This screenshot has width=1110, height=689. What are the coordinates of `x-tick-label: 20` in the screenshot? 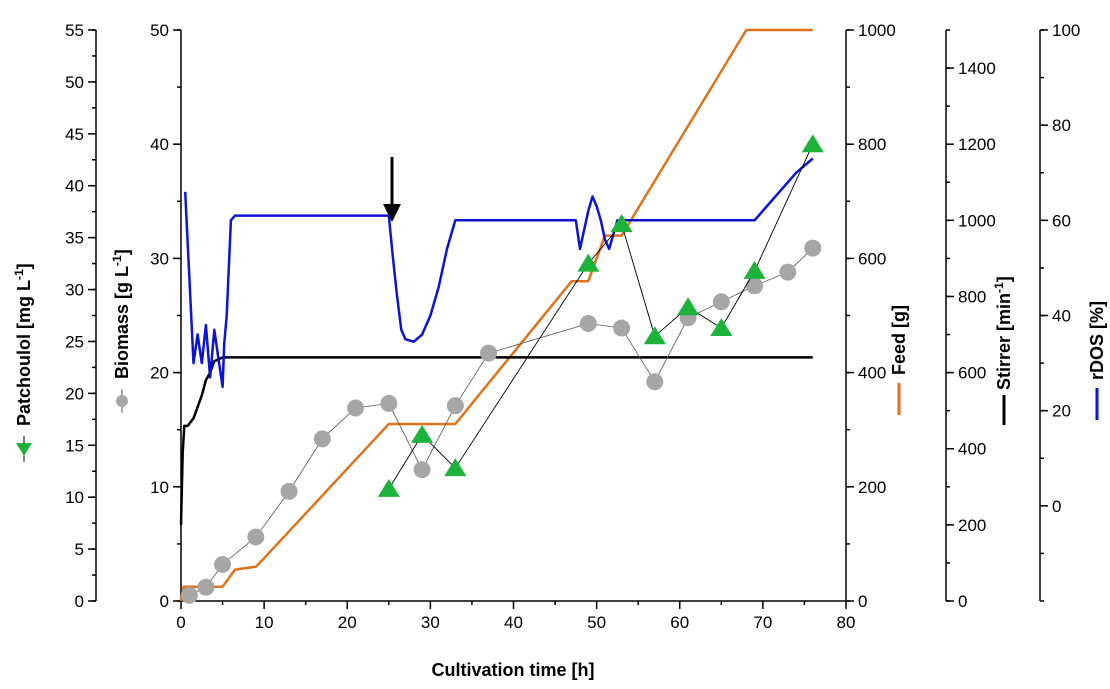 It's located at (347, 622).